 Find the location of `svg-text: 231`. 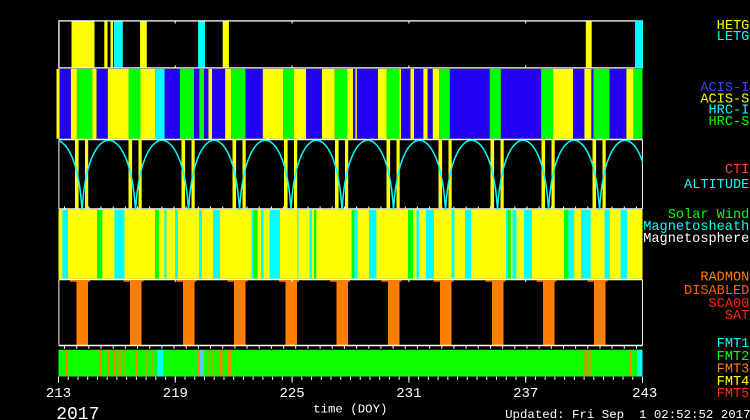

svg-text: 231 is located at coordinates (408, 394).